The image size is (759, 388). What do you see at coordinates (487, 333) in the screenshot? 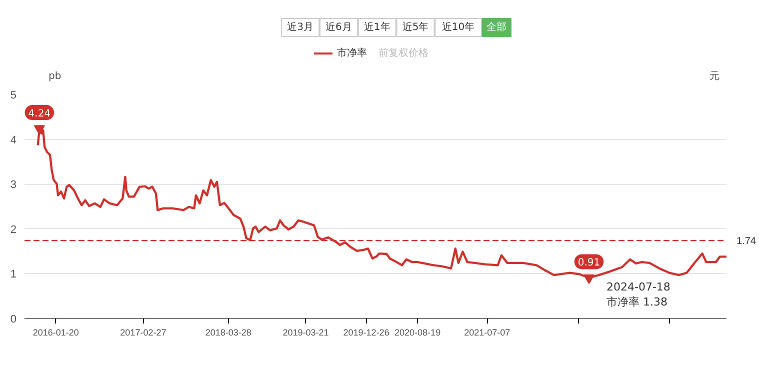
I see `x-tick-label: 2021-07-07` at bounding box center [487, 333].